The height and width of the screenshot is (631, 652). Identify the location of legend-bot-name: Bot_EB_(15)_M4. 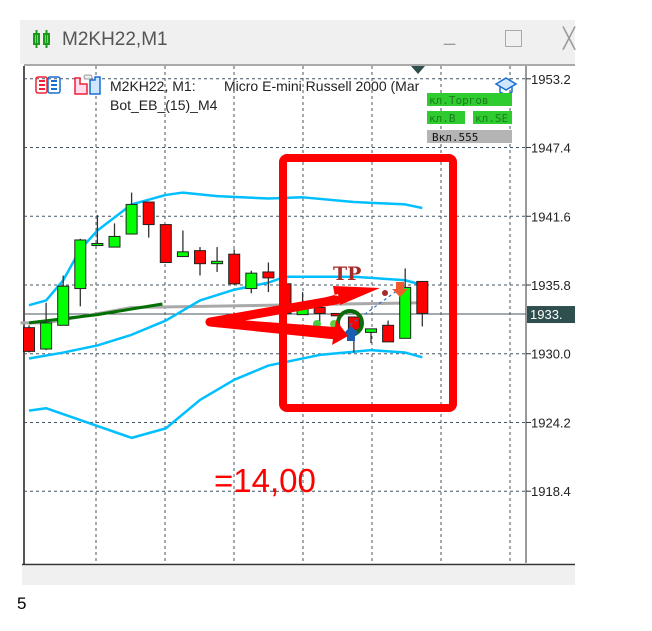
(164, 105).